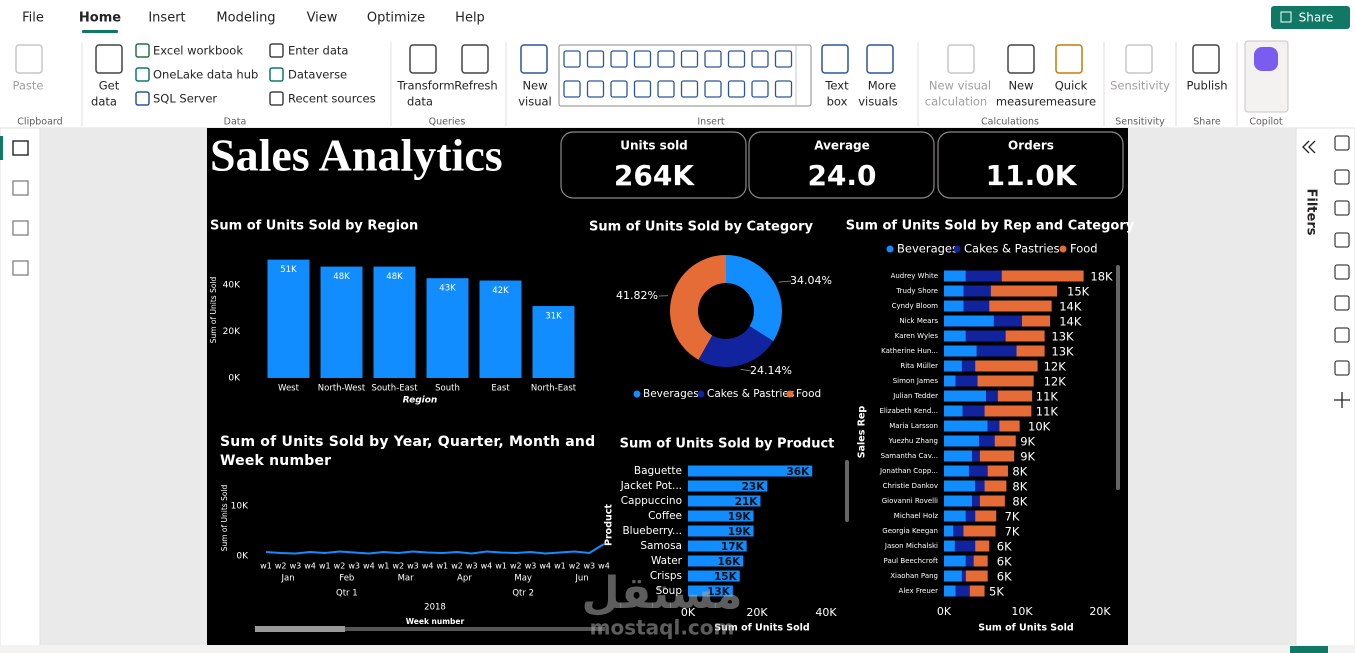  What do you see at coordinates (332, 99) in the screenshot?
I see `ribbon-button: Recent sources` at bounding box center [332, 99].